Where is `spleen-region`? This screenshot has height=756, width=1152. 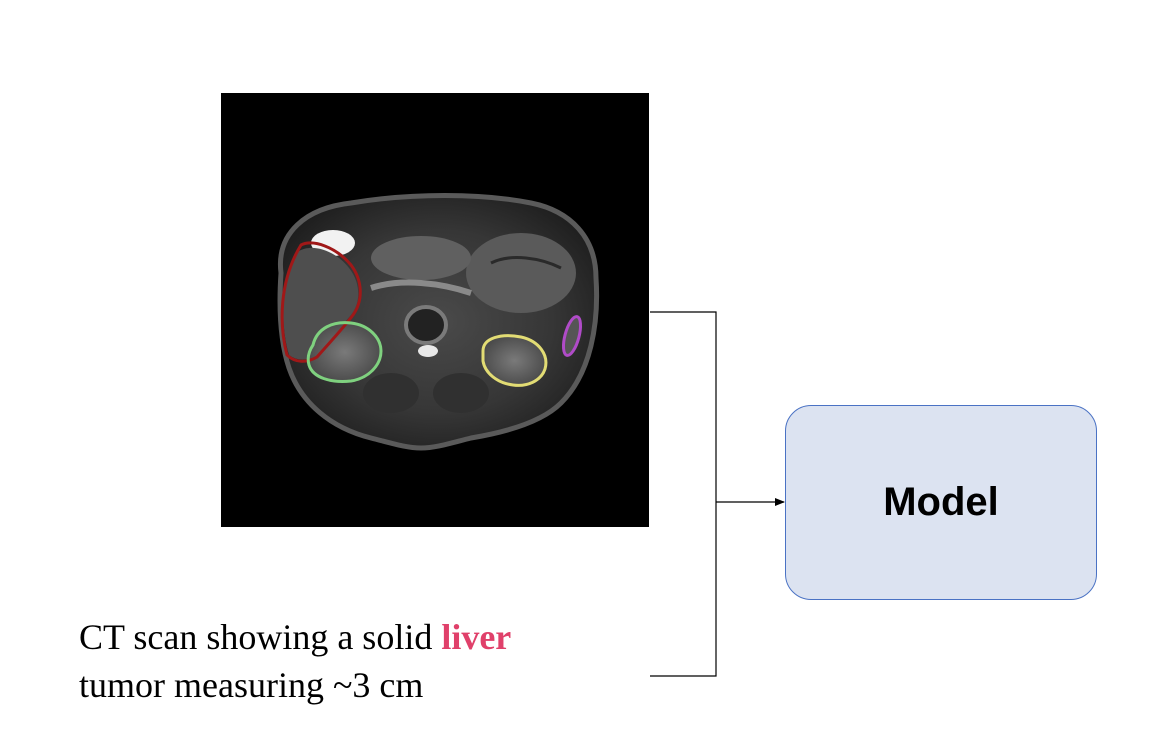 spleen-region is located at coordinates (572, 336).